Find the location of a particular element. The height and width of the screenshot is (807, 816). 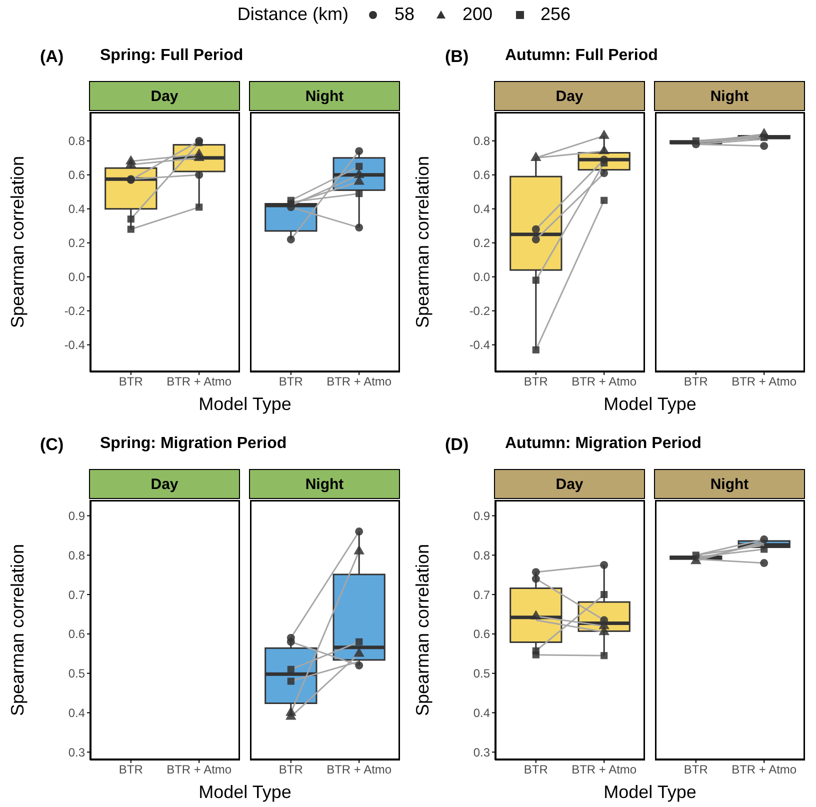

chart-title: Spring: Migration Period is located at coordinates (193, 444).